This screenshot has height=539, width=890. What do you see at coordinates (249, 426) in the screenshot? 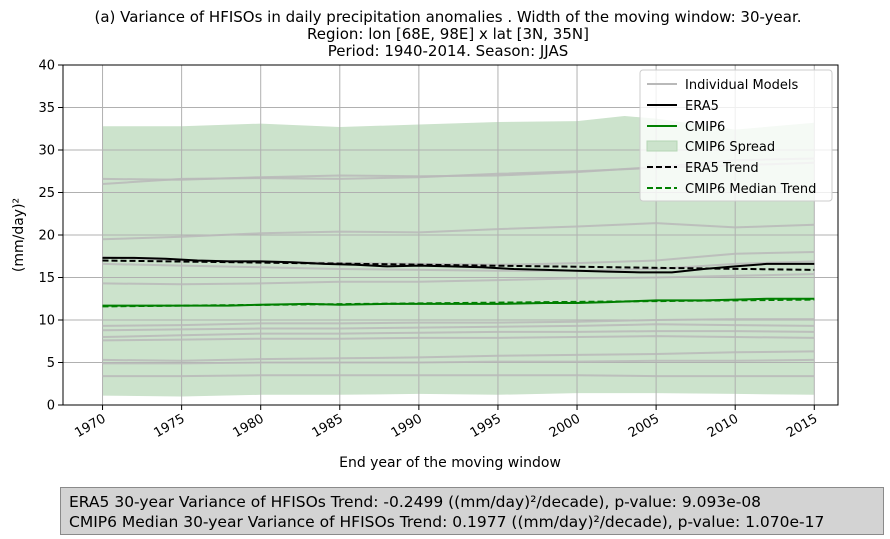
I see `x-tick-label-1980: 1980` at bounding box center [249, 426].